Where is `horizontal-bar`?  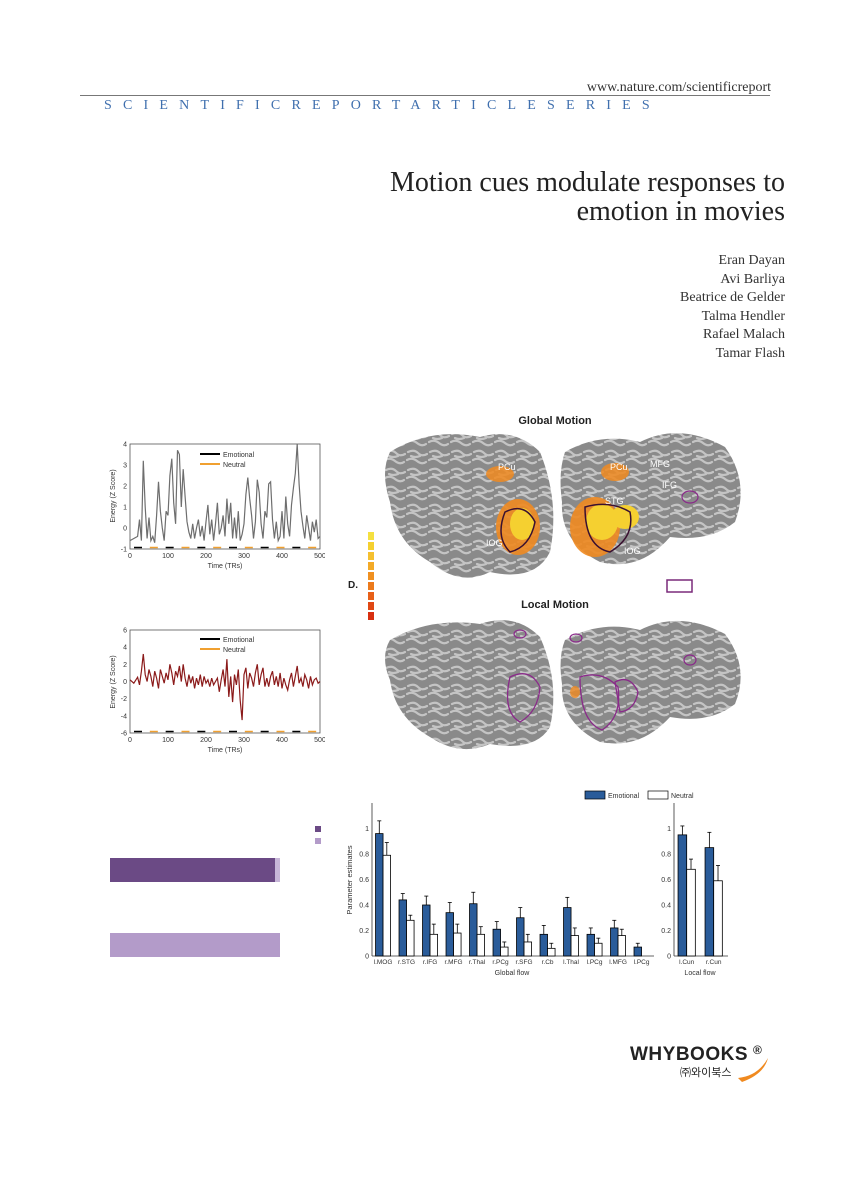
horizontal-bar is located at coordinates (195, 870).